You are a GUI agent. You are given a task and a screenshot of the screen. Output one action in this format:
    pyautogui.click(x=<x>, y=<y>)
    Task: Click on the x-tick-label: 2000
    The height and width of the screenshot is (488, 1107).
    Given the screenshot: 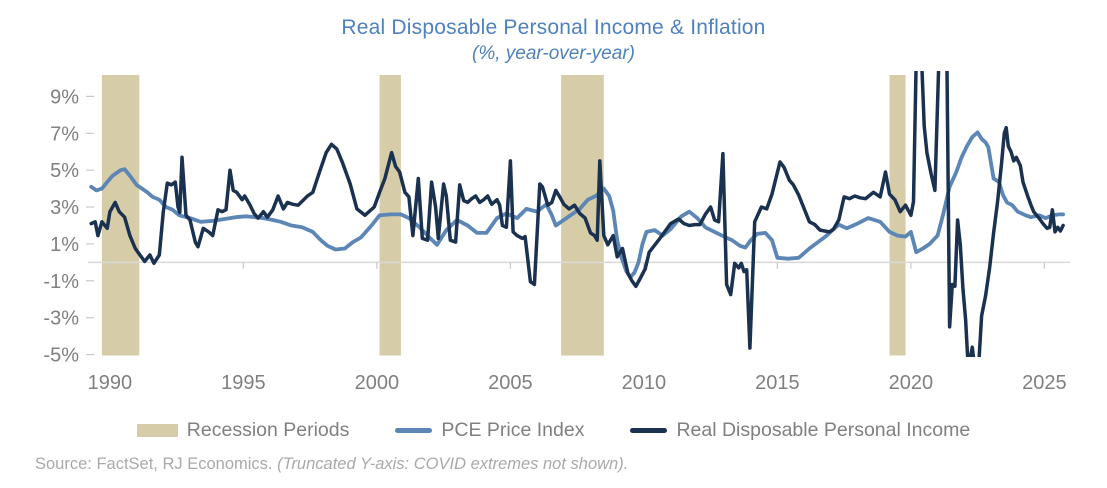 What is the action you would take?
    pyautogui.click(x=377, y=383)
    